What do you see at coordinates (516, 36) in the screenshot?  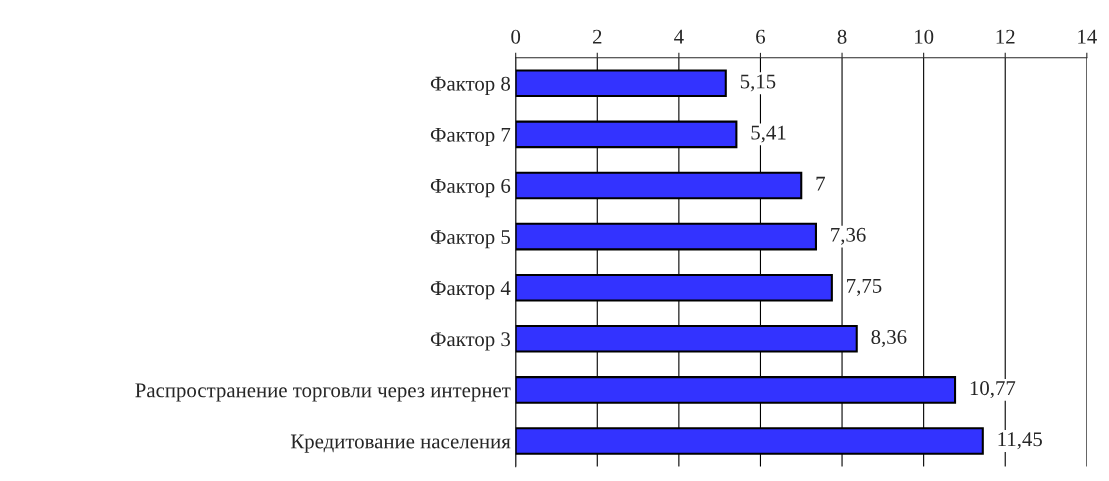 I see `x-tick-label: 0` at bounding box center [516, 36].